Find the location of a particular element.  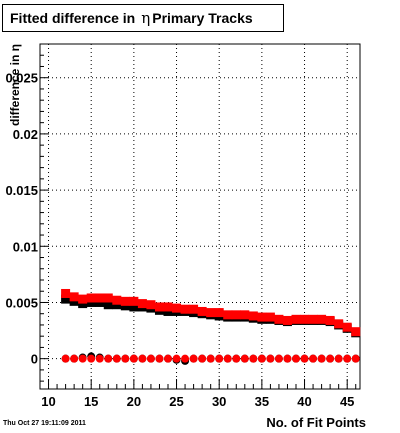

data-marks is located at coordinates (211, 326).